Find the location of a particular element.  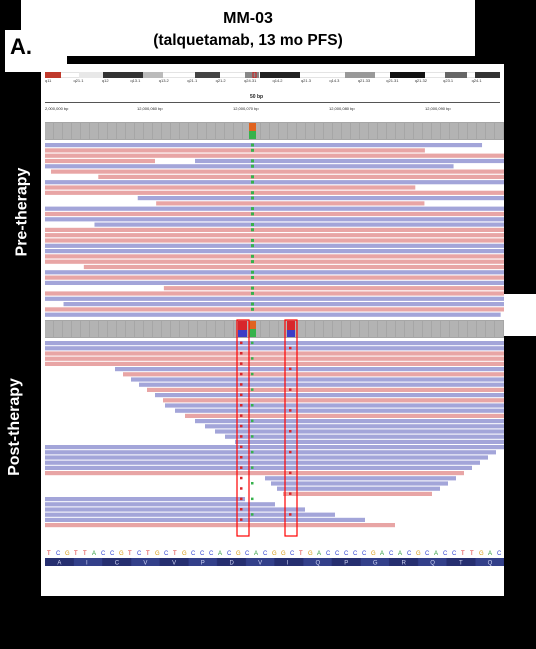

chromosome-ideogram is located at coordinates (272, 75).